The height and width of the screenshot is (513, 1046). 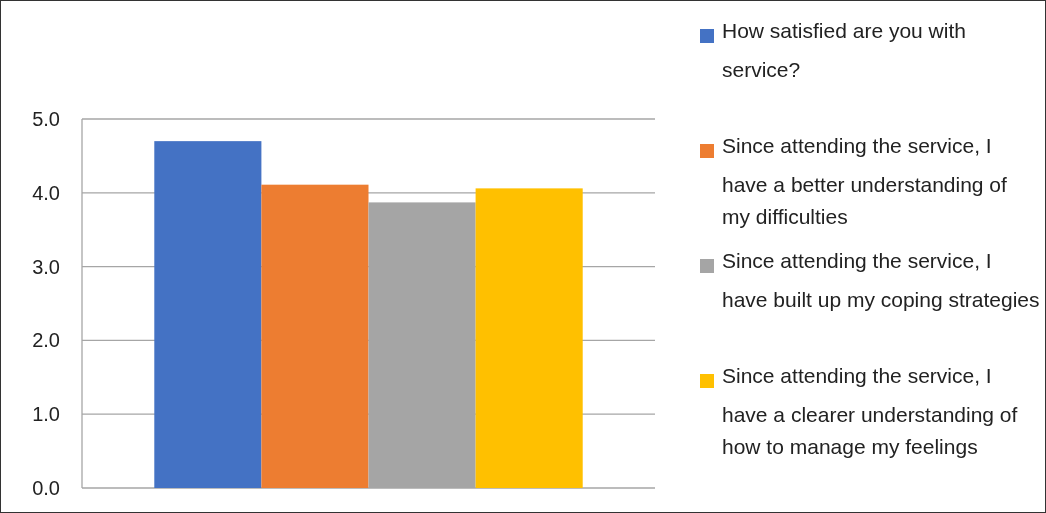 I want to click on y-tick-label: 5.0, so click(x=46, y=118).